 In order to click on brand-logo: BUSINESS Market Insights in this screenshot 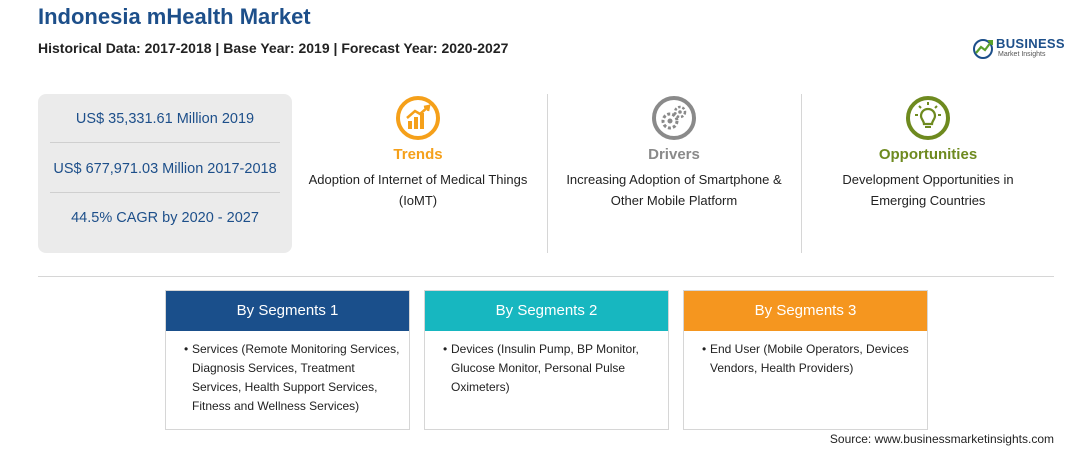, I will do `click(1022, 49)`.